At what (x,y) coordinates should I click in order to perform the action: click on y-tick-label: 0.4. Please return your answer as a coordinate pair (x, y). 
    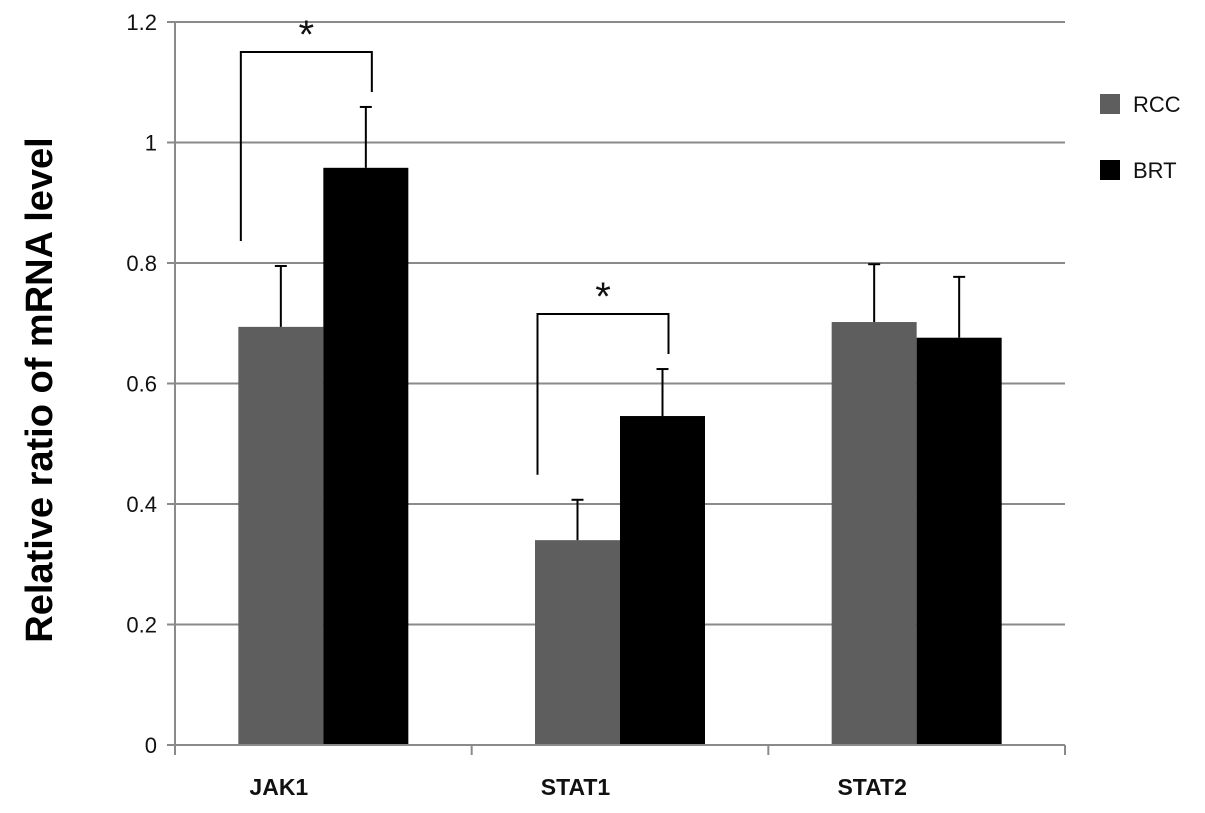
    Looking at the image, I should click on (141, 504).